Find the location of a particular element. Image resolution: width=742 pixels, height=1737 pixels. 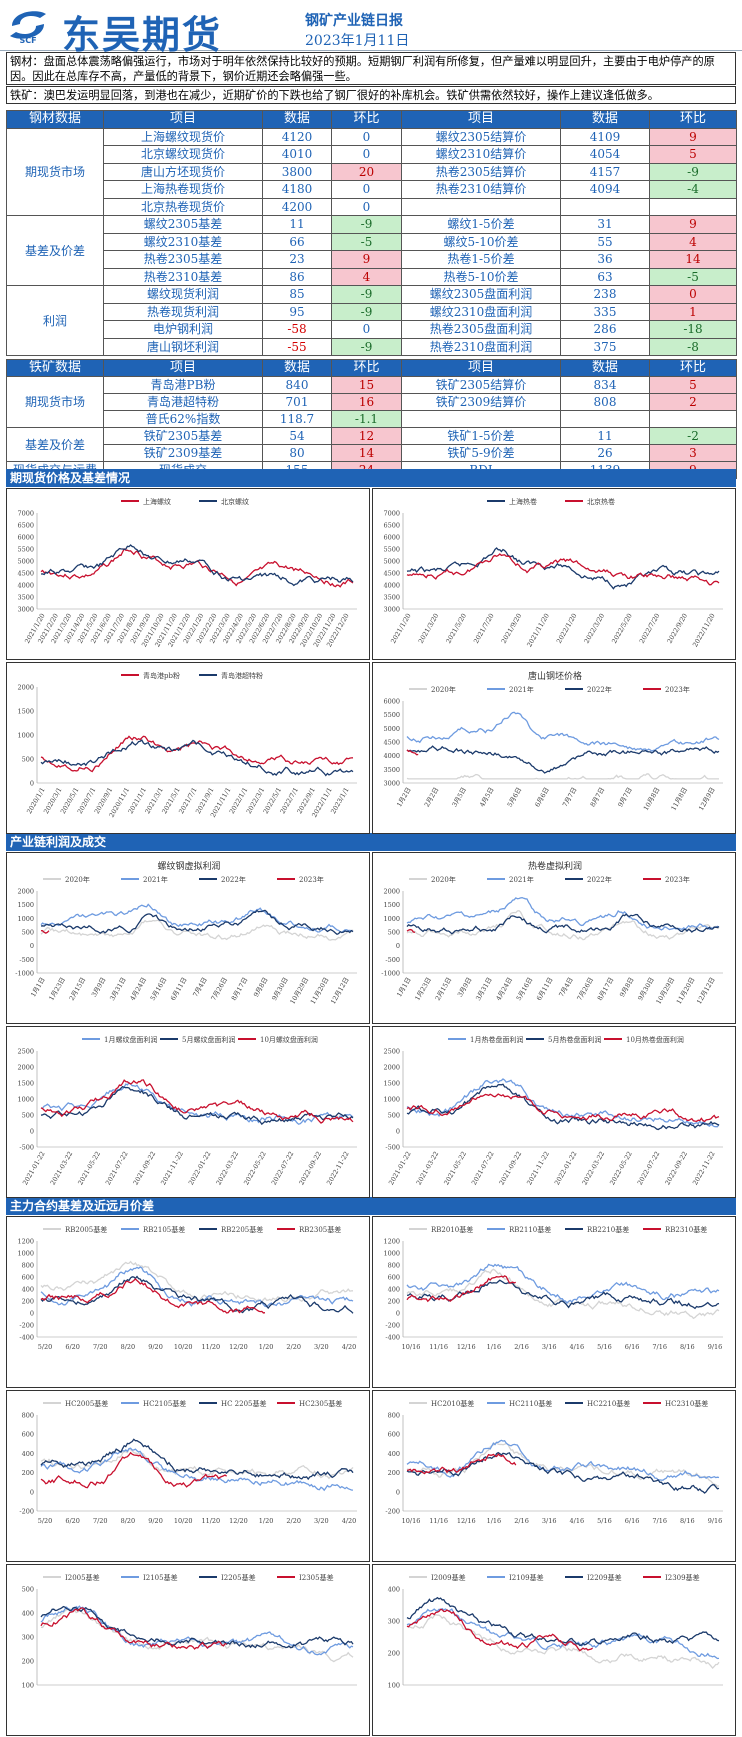

x-tick-label: 2021/1/20 is located at coordinates (401, 628).